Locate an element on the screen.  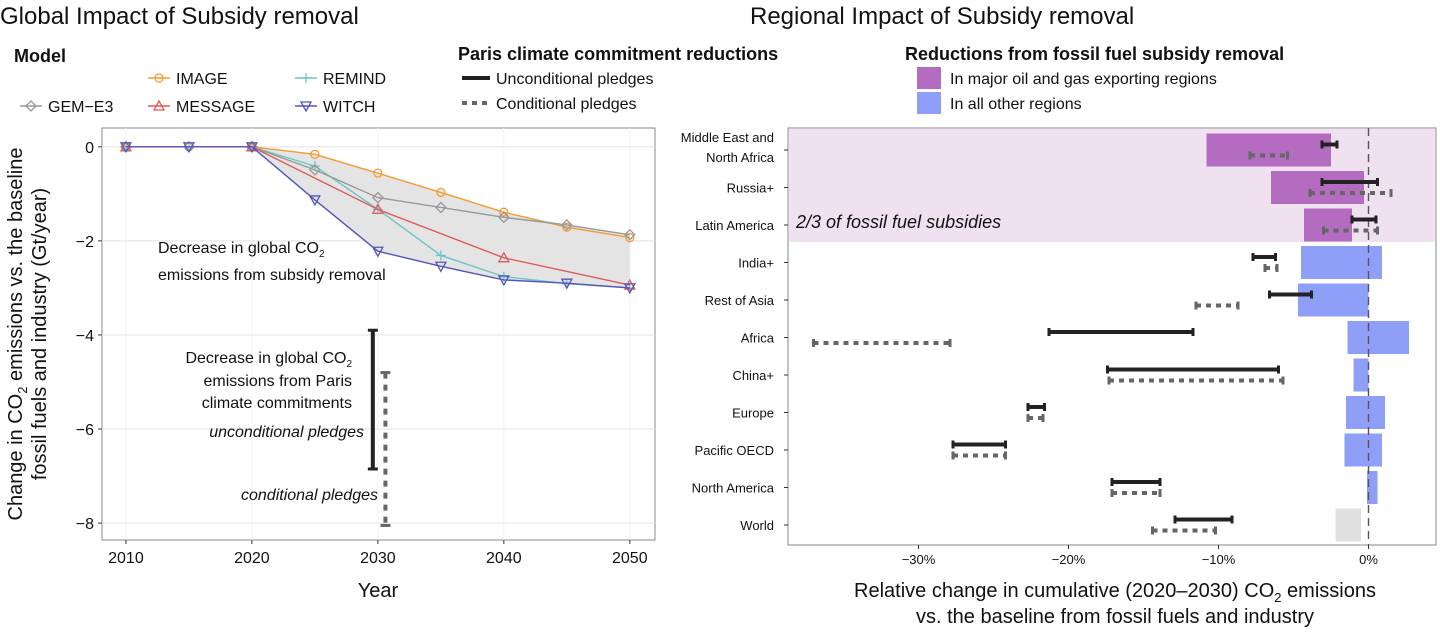
x-tick-label: −20% is located at coordinates (1069, 559).